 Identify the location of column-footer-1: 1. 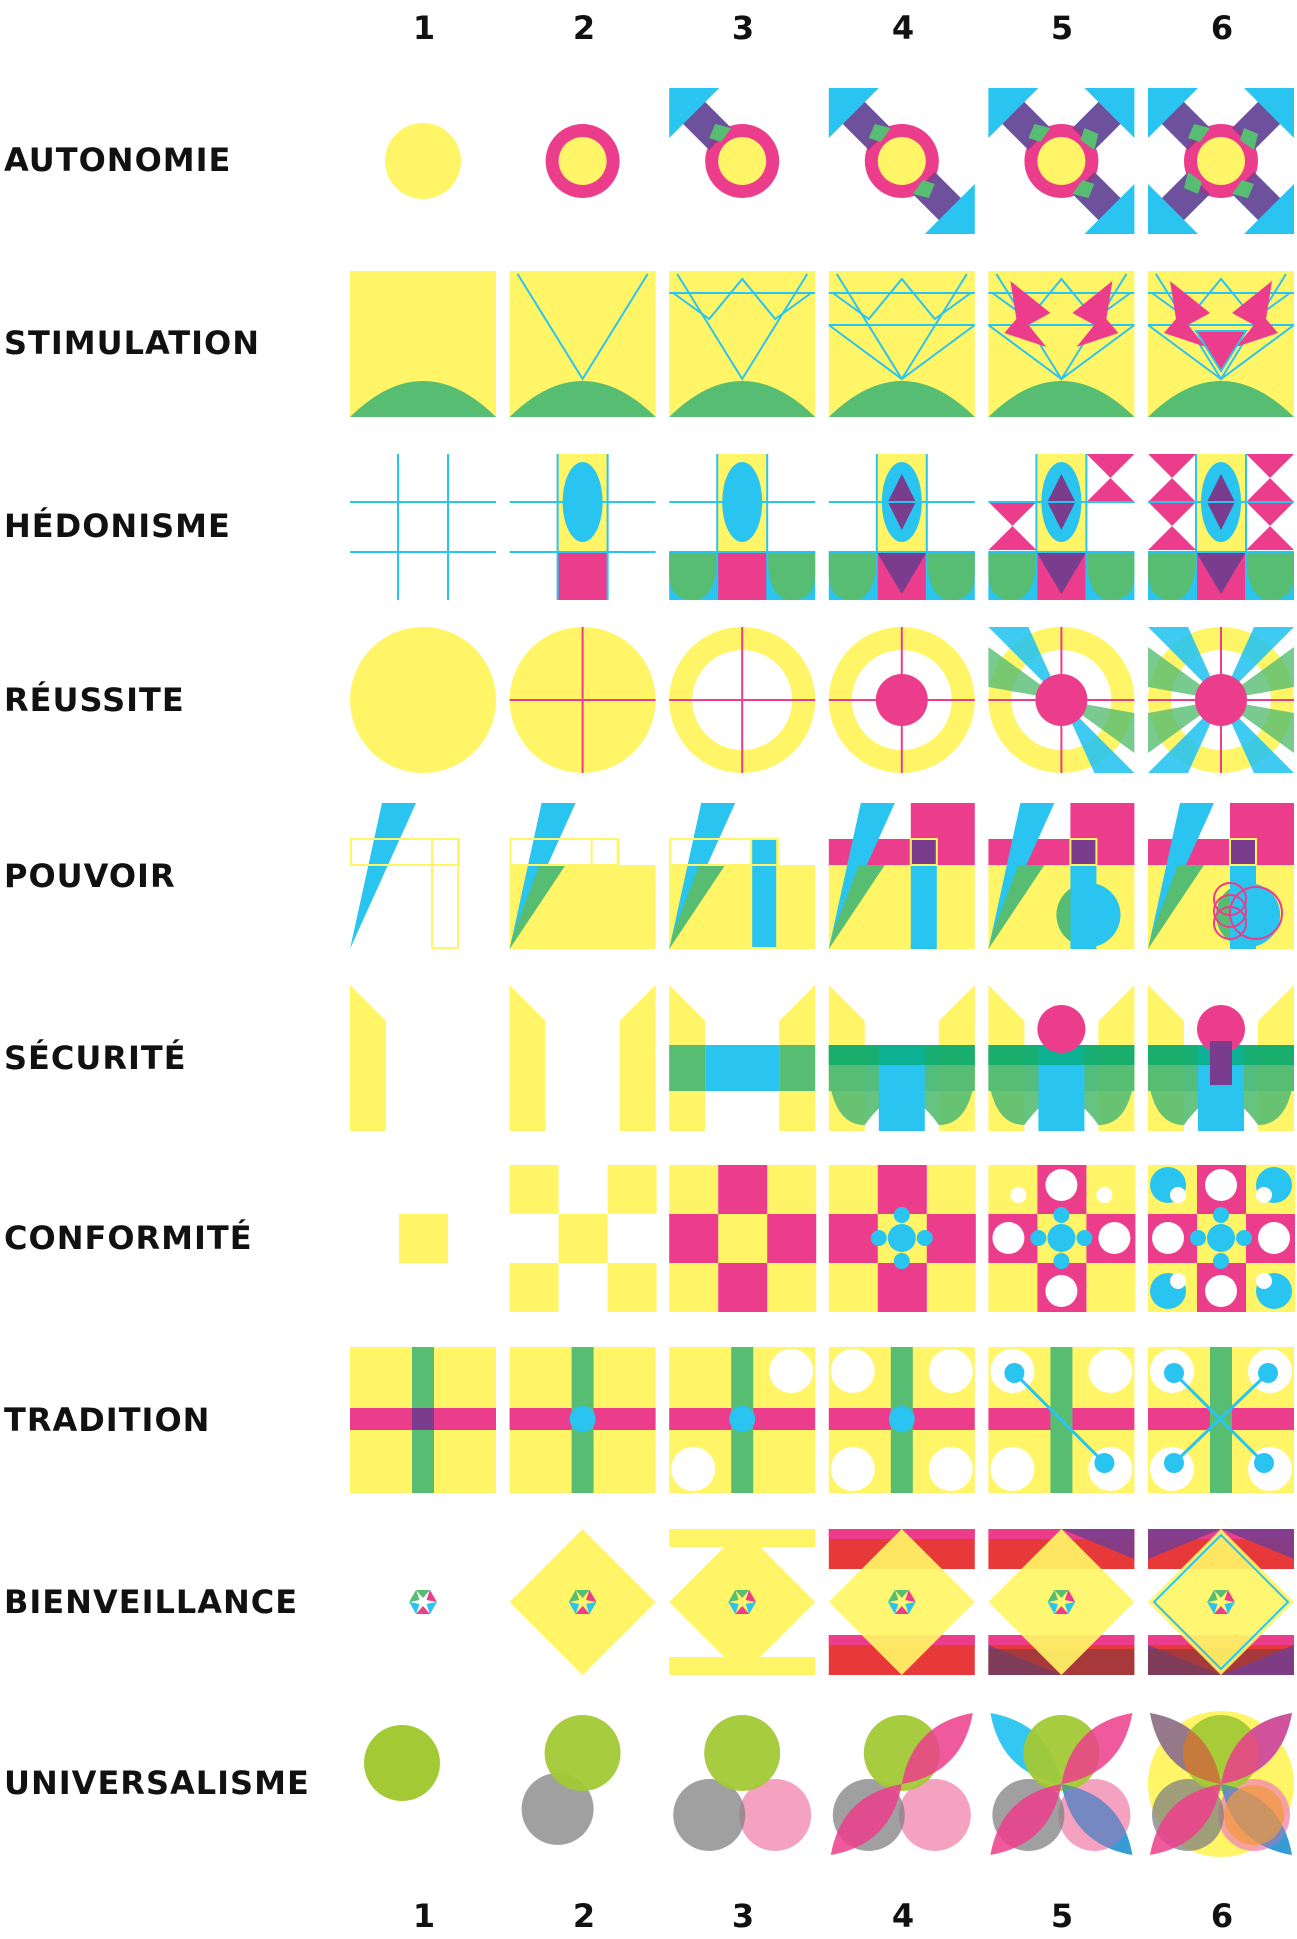
(424, 1916).